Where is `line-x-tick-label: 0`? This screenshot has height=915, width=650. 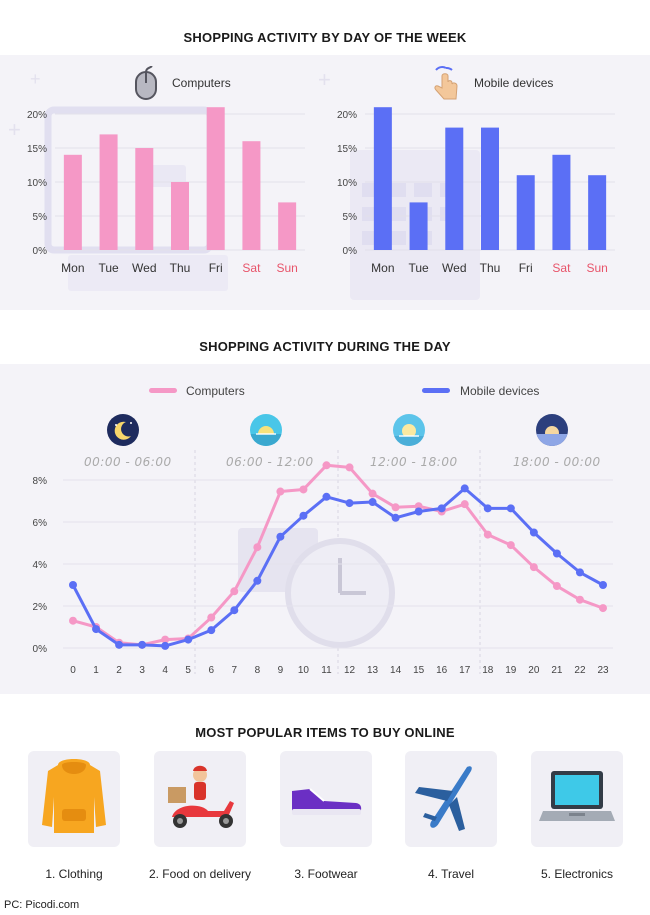
line-x-tick-label: 0 is located at coordinates (73, 670).